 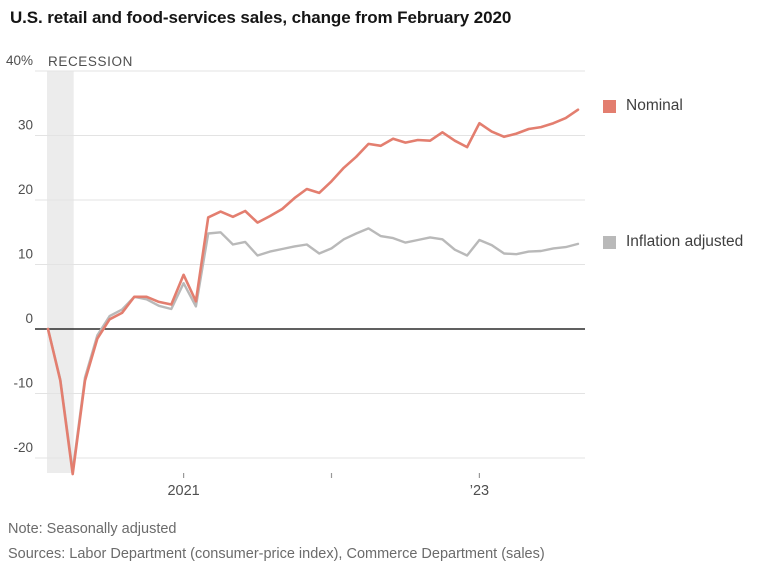 What do you see at coordinates (654, 105) in the screenshot?
I see `legend-nominal-label: Nominal` at bounding box center [654, 105].